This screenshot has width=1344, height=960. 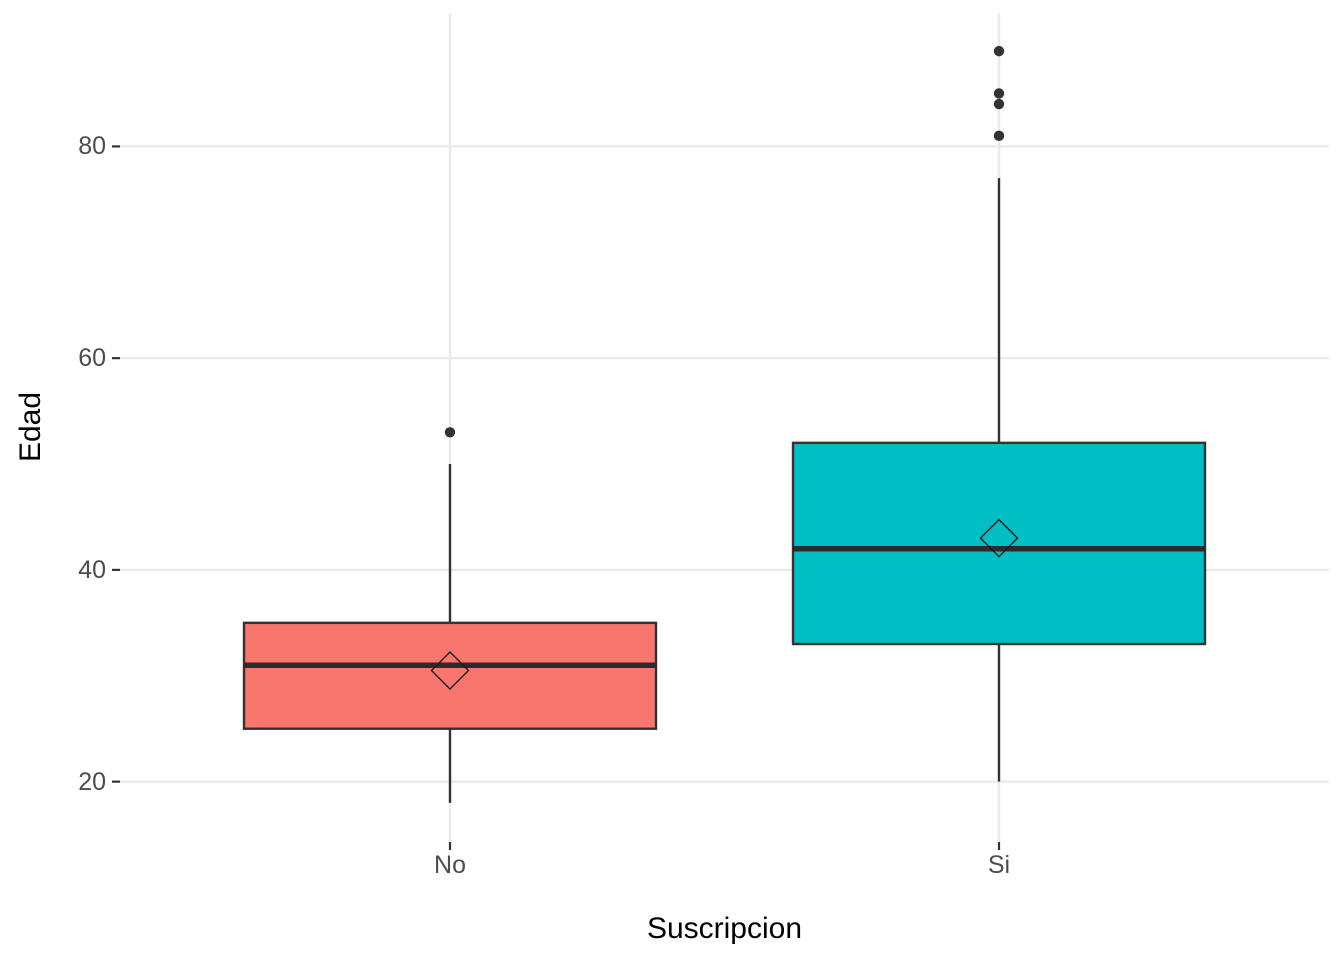 What do you see at coordinates (30, 427) in the screenshot?
I see `y-axis-title: Edad` at bounding box center [30, 427].